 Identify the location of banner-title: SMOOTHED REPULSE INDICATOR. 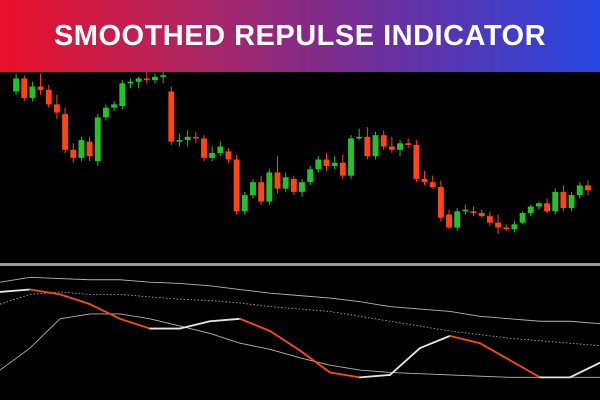
(300, 35).